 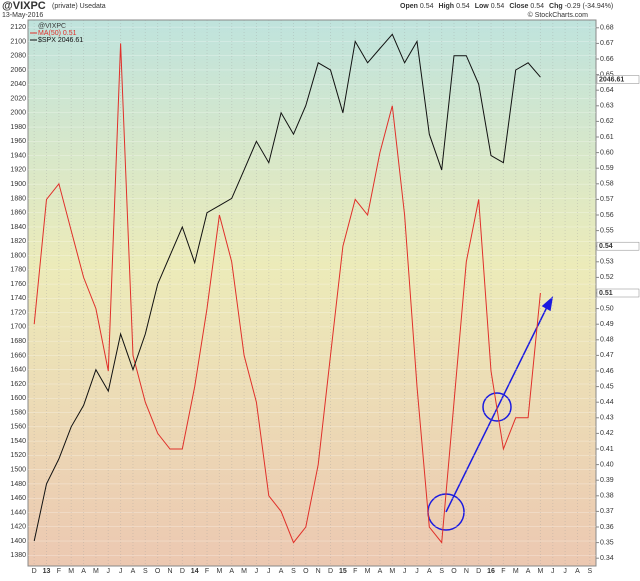 I want to click on y2-tick-label: 0.60, so click(x=607, y=152).